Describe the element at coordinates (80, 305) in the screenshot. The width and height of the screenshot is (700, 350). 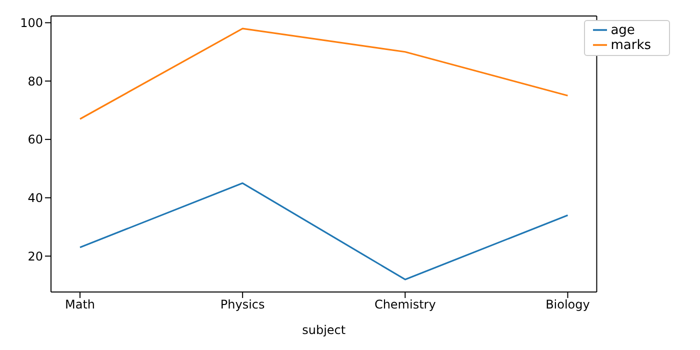
I see `x-tick-label: Math` at that location.